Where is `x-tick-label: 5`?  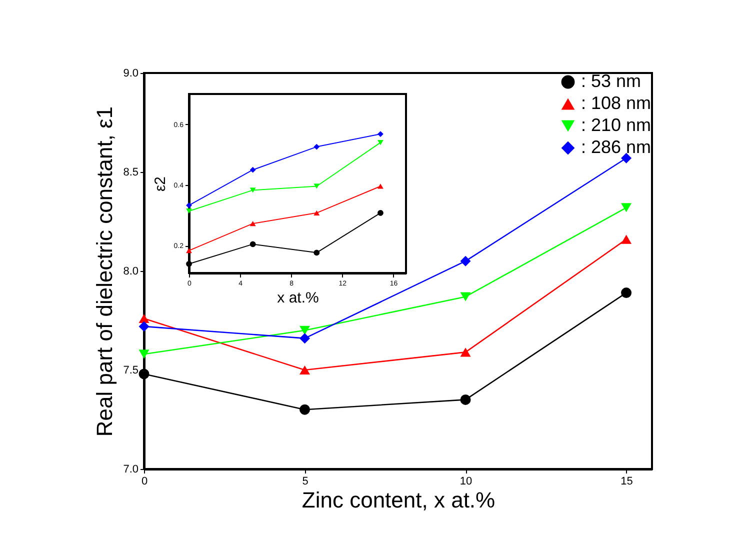
x-tick-label: 5 is located at coordinates (305, 482).